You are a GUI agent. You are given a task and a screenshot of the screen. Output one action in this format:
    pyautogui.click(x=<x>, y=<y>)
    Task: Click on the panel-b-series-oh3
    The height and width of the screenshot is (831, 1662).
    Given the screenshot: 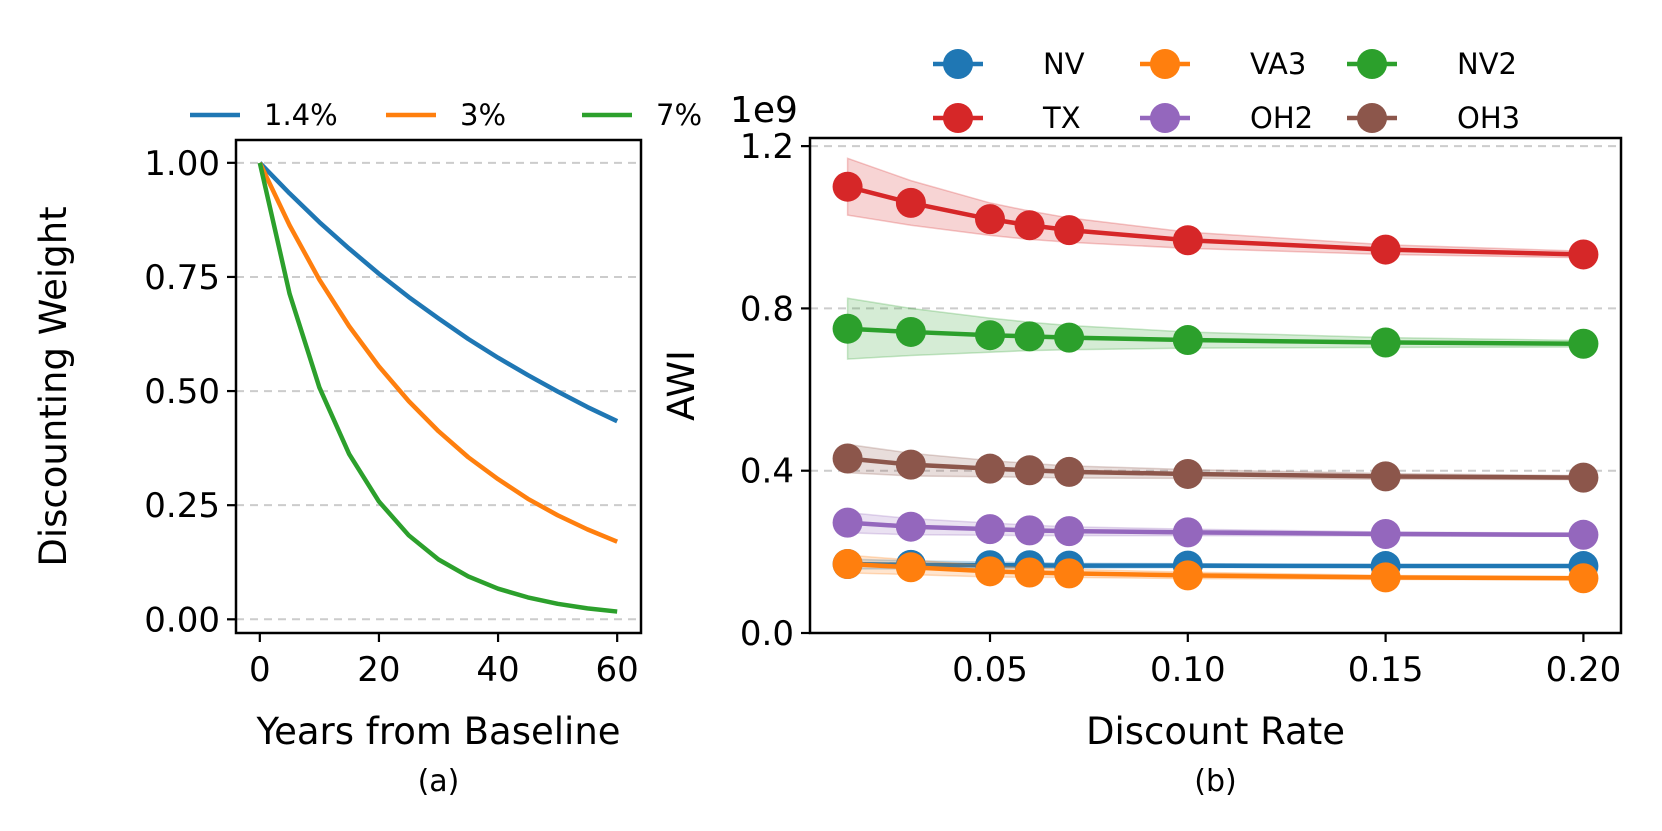 What is the action you would take?
    pyautogui.click(x=1215, y=468)
    